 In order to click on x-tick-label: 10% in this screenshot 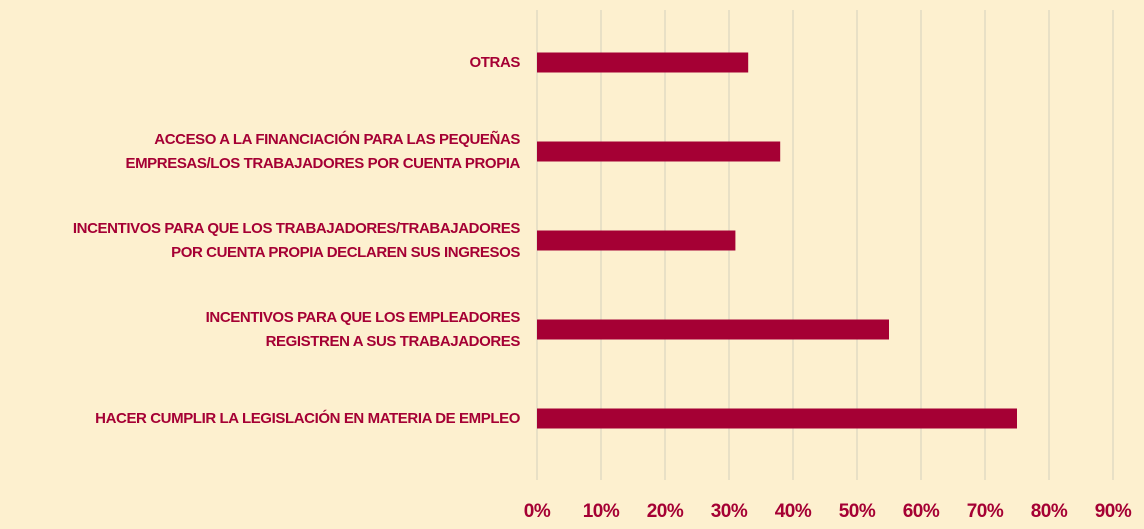, I will do `click(601, 511)`.